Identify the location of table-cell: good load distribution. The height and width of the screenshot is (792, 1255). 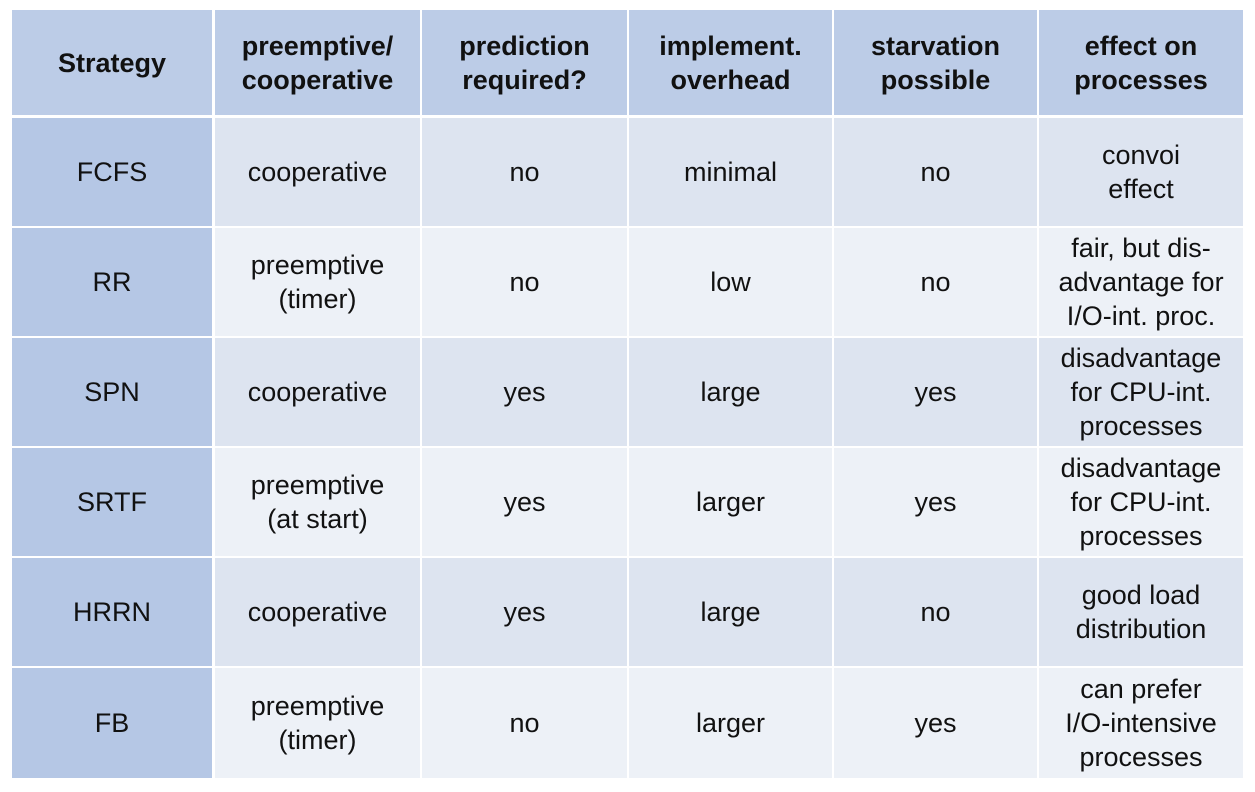
(1141, 612).